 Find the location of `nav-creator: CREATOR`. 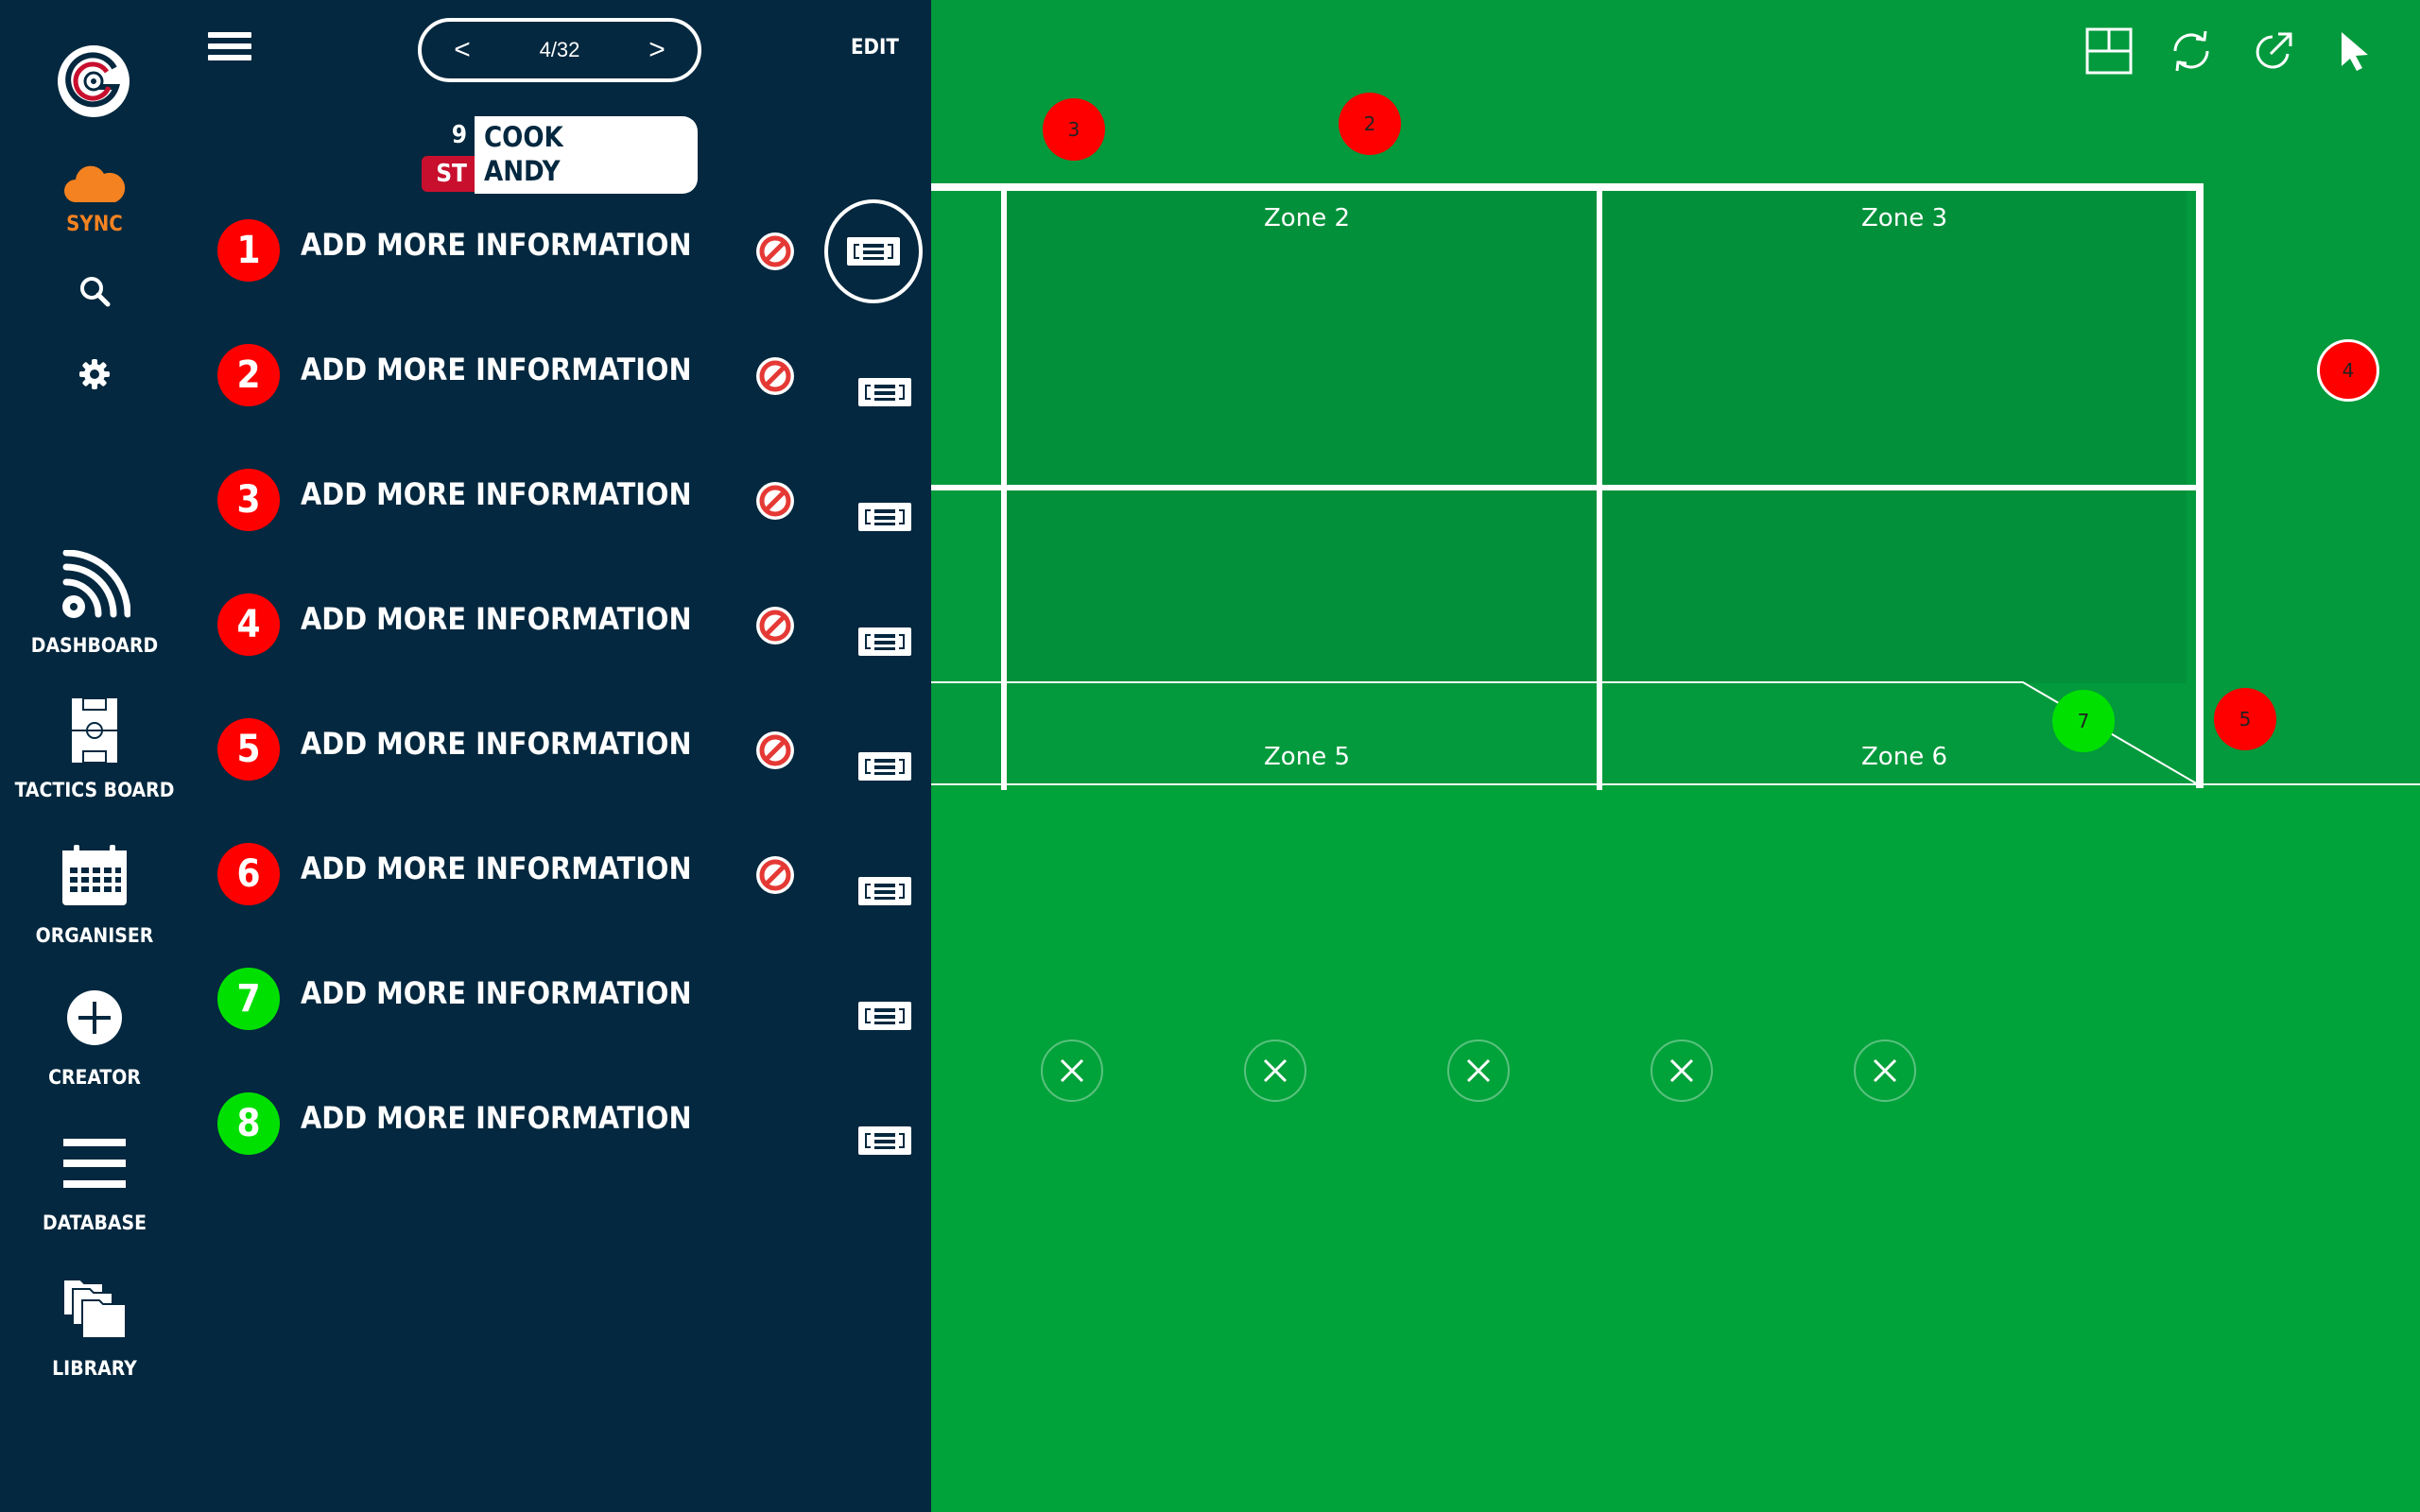

nav-creator: CREATOR is located at coordinates (95, 1032).